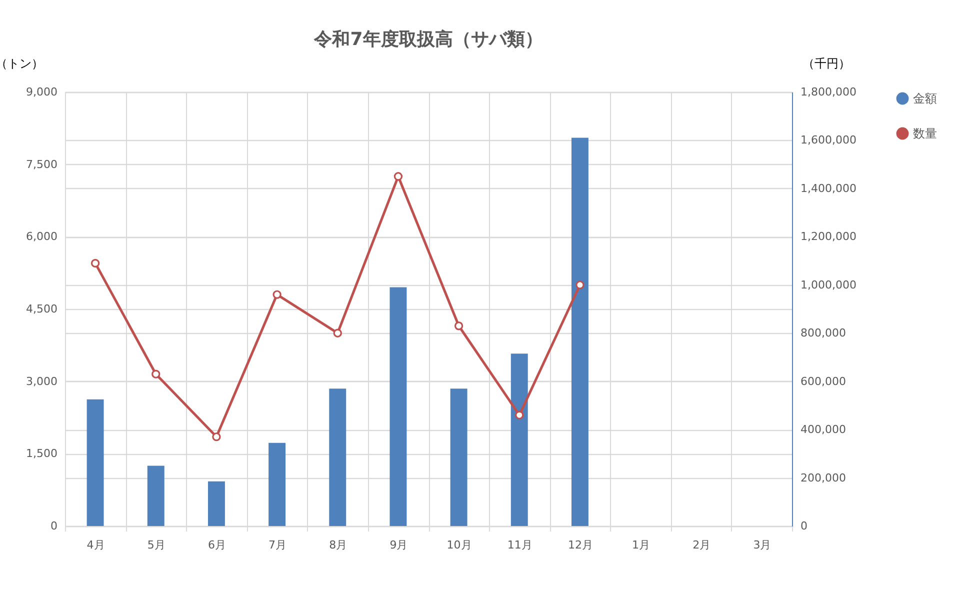 The image size is (962, 595). I want to click on x-tick-label: 12月, so click(580, 545).